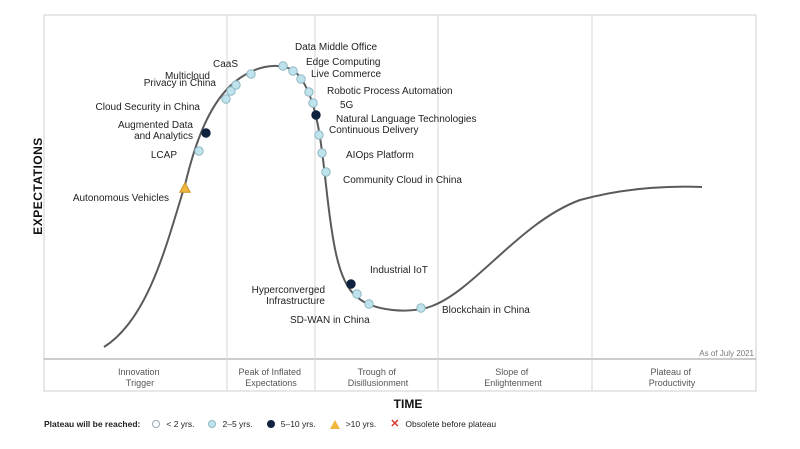 Image resolution: width=800 pixels, height=449 pixels. What do you see at coordinates (395, 424) in the screenshot?
I see `x-icon: ✕` at bounding box center [395, 424].